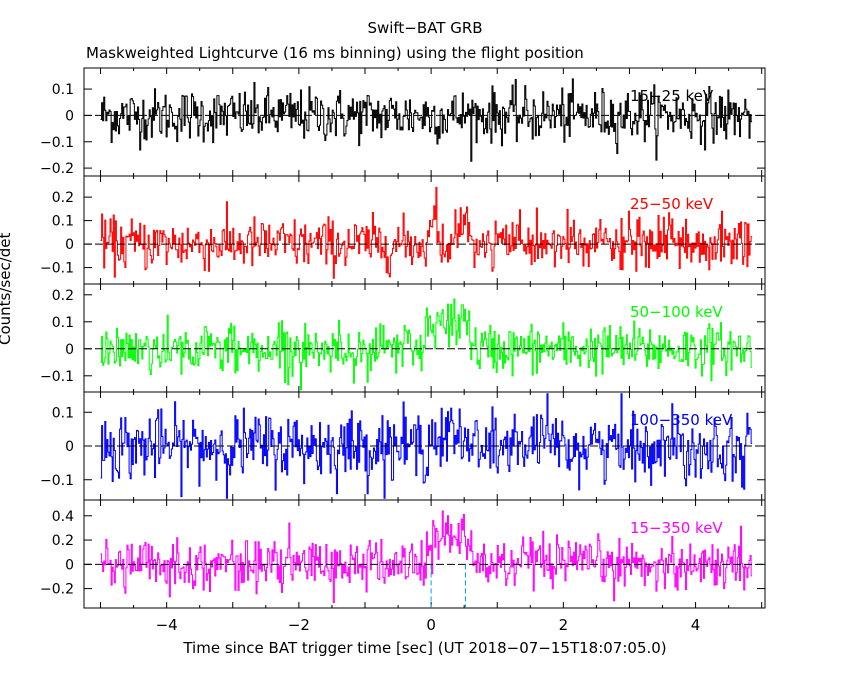 The width and height of the screenshot is (850, 680). Describe the element at coordinates (63, 90) in the screenshot. I see `panel-1-y-tick-label: 0.1` at that location.